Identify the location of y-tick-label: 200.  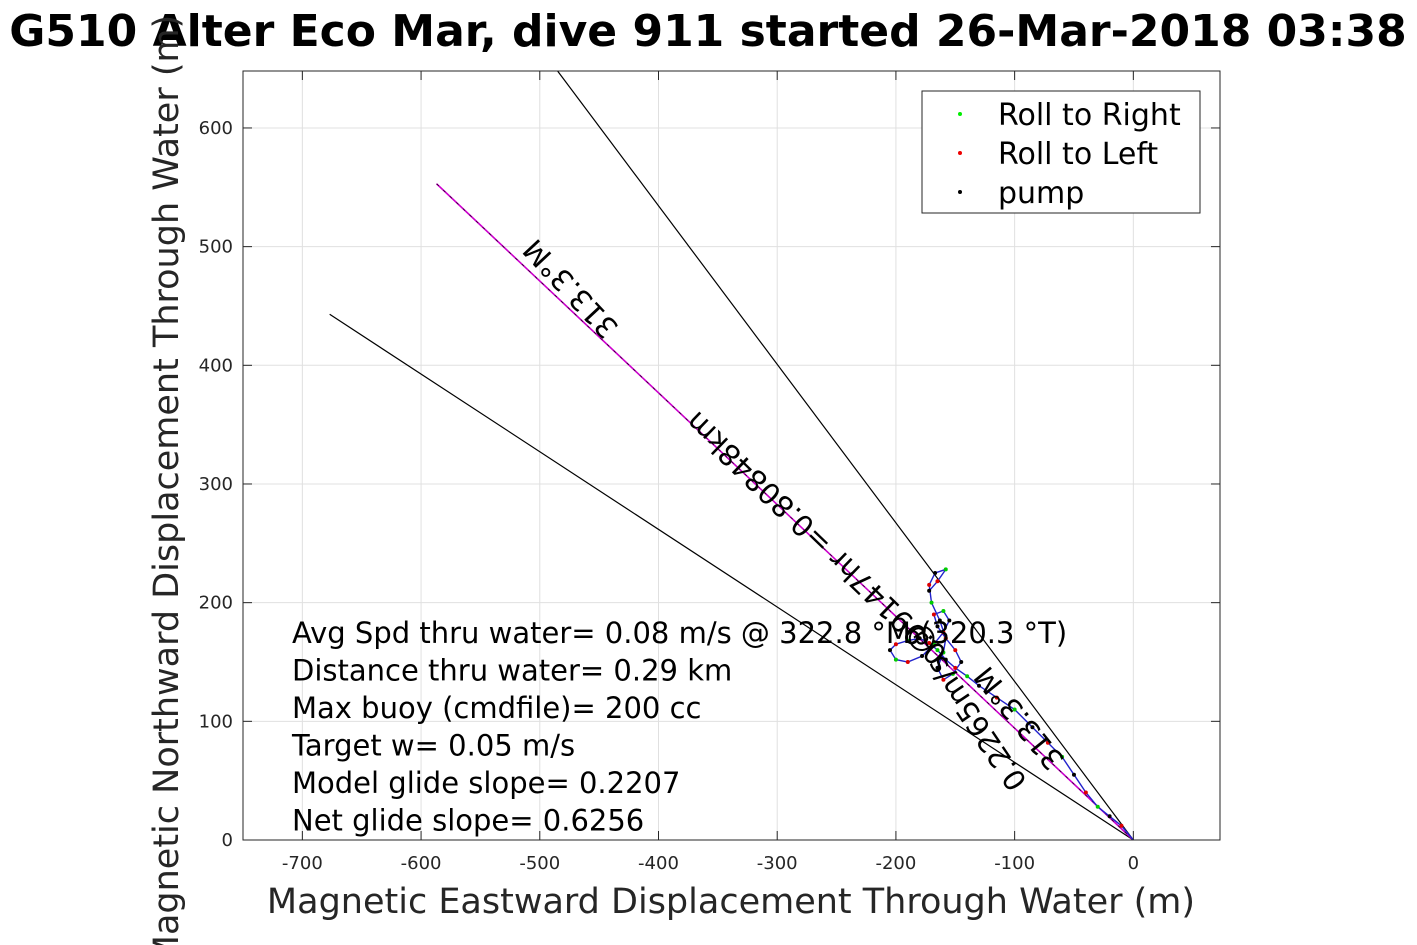
(216, 603).